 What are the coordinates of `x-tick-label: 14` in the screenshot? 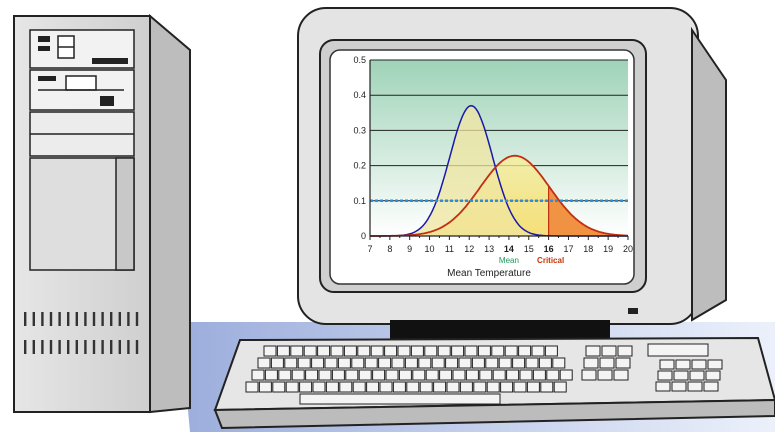 It's located at (509, 249).